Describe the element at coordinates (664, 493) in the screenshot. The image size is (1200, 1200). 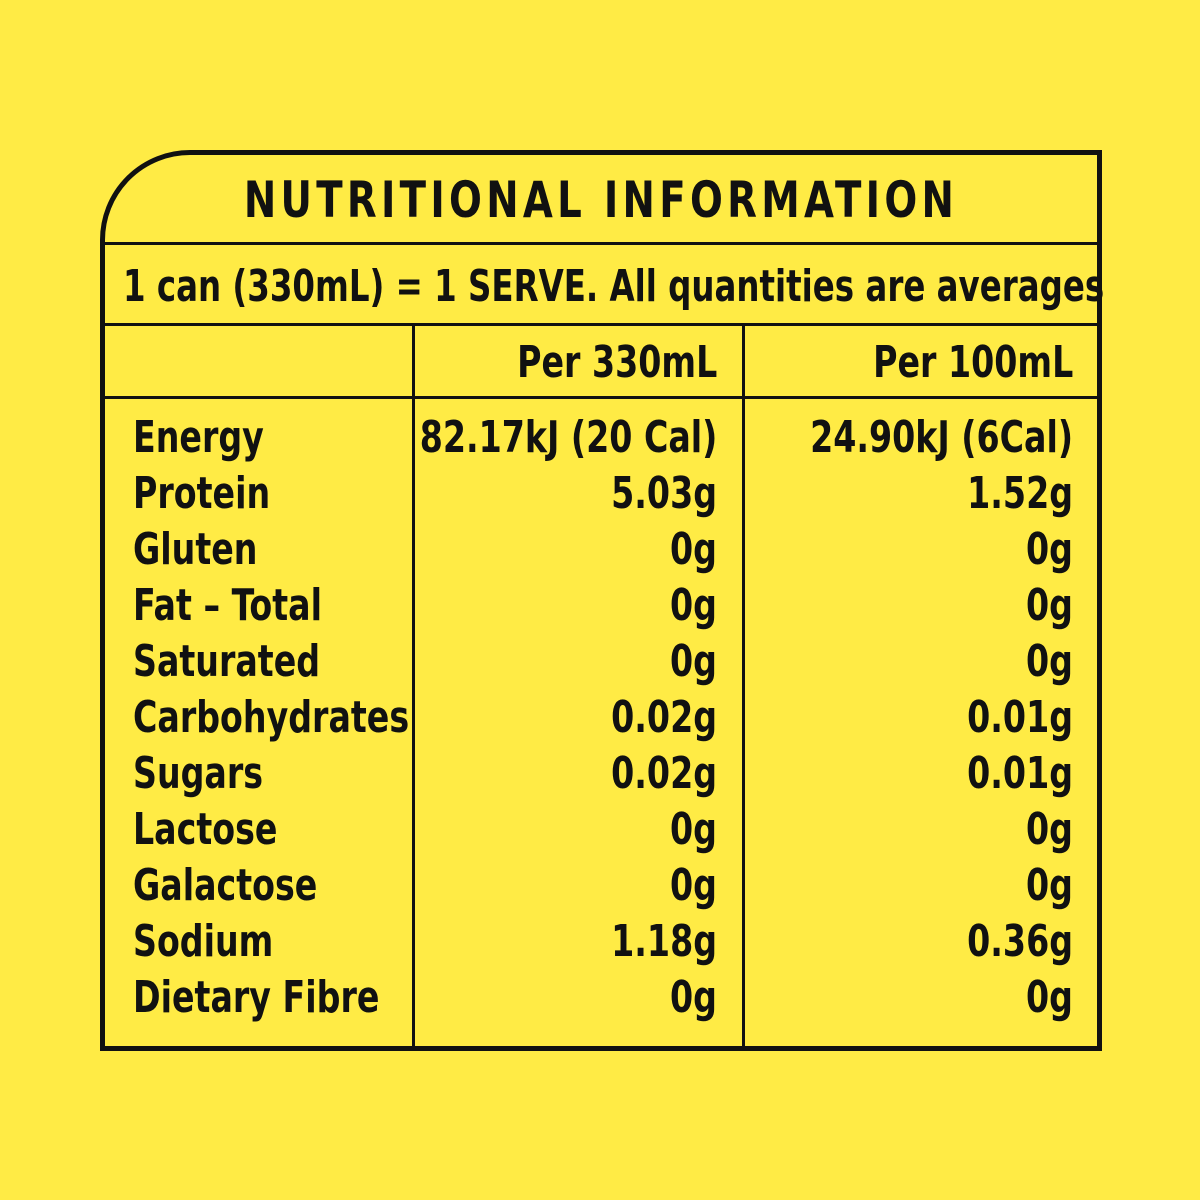
I see `nutrient-value-per-serve: 5.03g` at that location.